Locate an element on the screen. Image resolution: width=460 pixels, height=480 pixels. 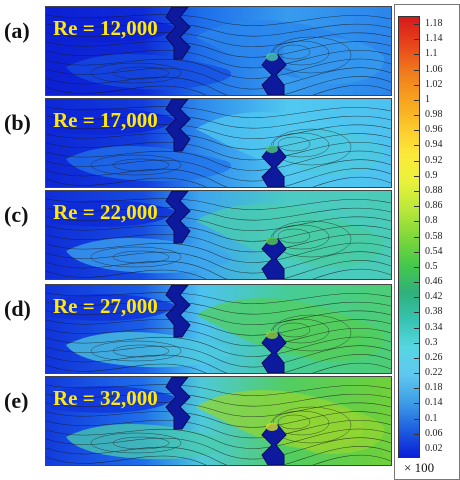
colorbar-multiplier: × 100 is located at coordinates (419, 467).